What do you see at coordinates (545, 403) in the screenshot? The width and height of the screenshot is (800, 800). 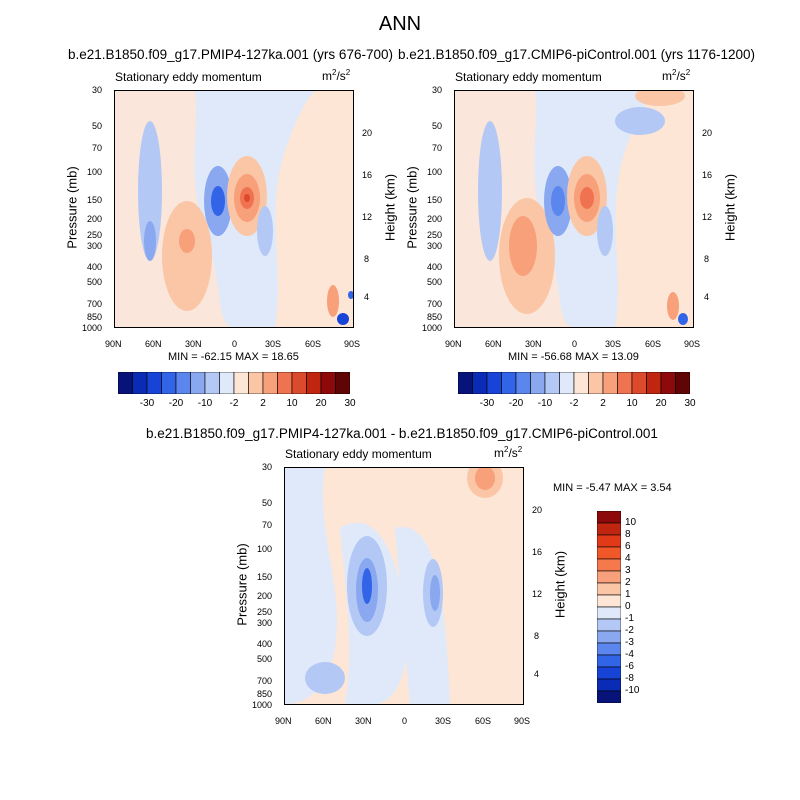 I see `colorbar-level-label: -10` at bounding box center [545, 403].